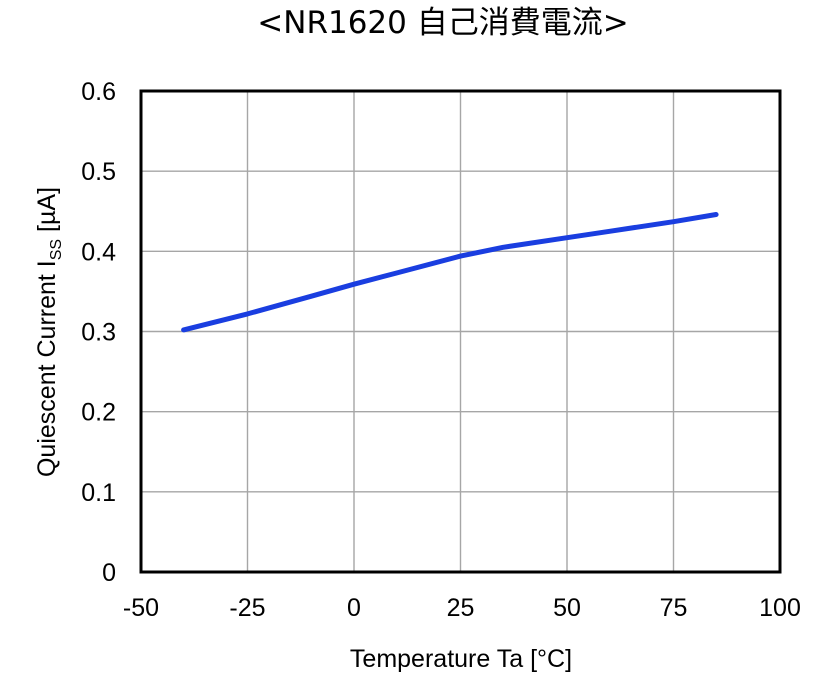 The height and width of the screenshot is (676, 835). I want to click on y-tick-labels: 0 0.1 0.2 0.3 0.4 0.5 0.6, so click(98, 332).